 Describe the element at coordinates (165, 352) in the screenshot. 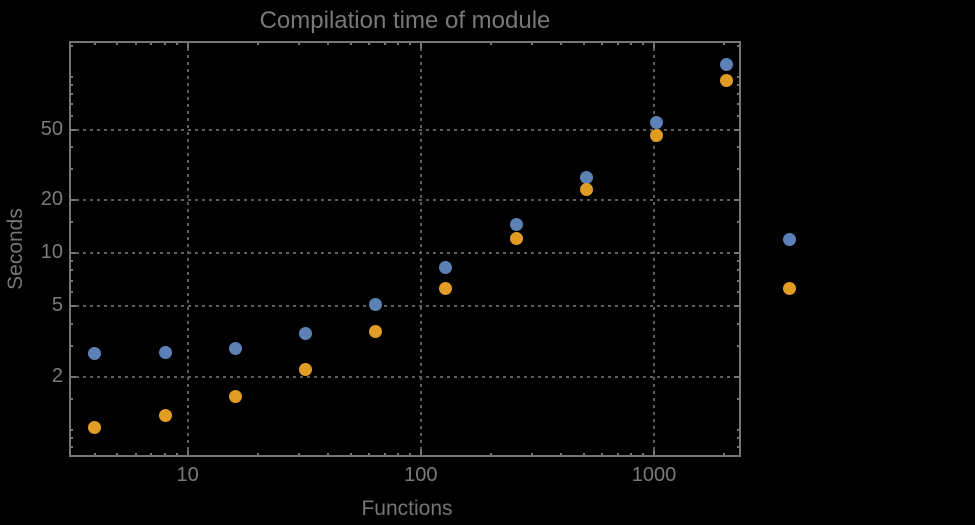

I see `data-point-series-1-blue-x8` at that location.